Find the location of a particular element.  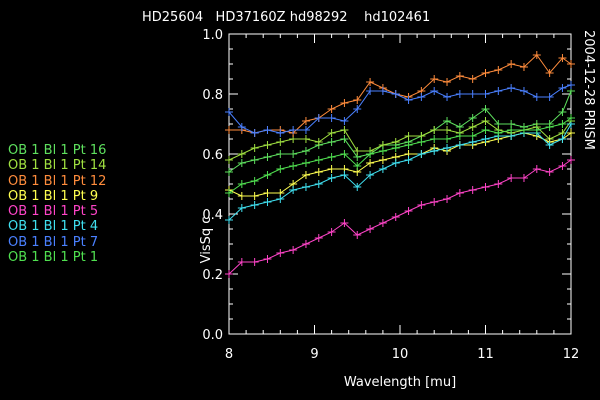

legend-item: OB 1 Bl 1 Pt 12 is located at coordinates (57, 181).